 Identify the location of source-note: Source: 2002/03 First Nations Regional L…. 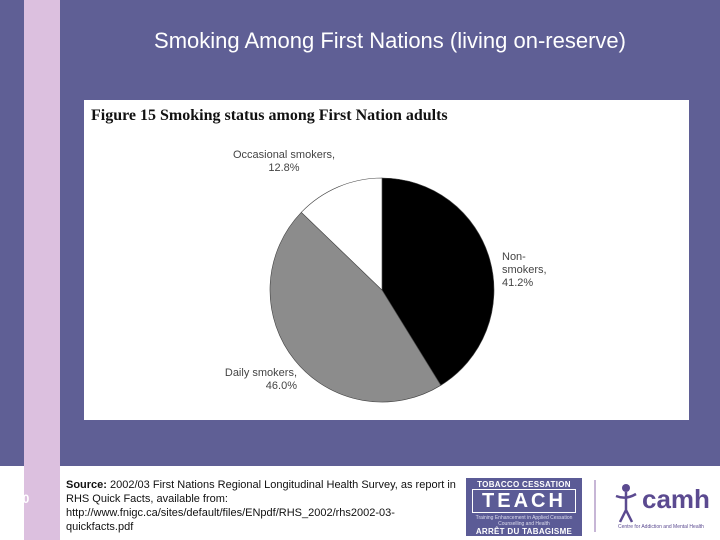
(261, 506).